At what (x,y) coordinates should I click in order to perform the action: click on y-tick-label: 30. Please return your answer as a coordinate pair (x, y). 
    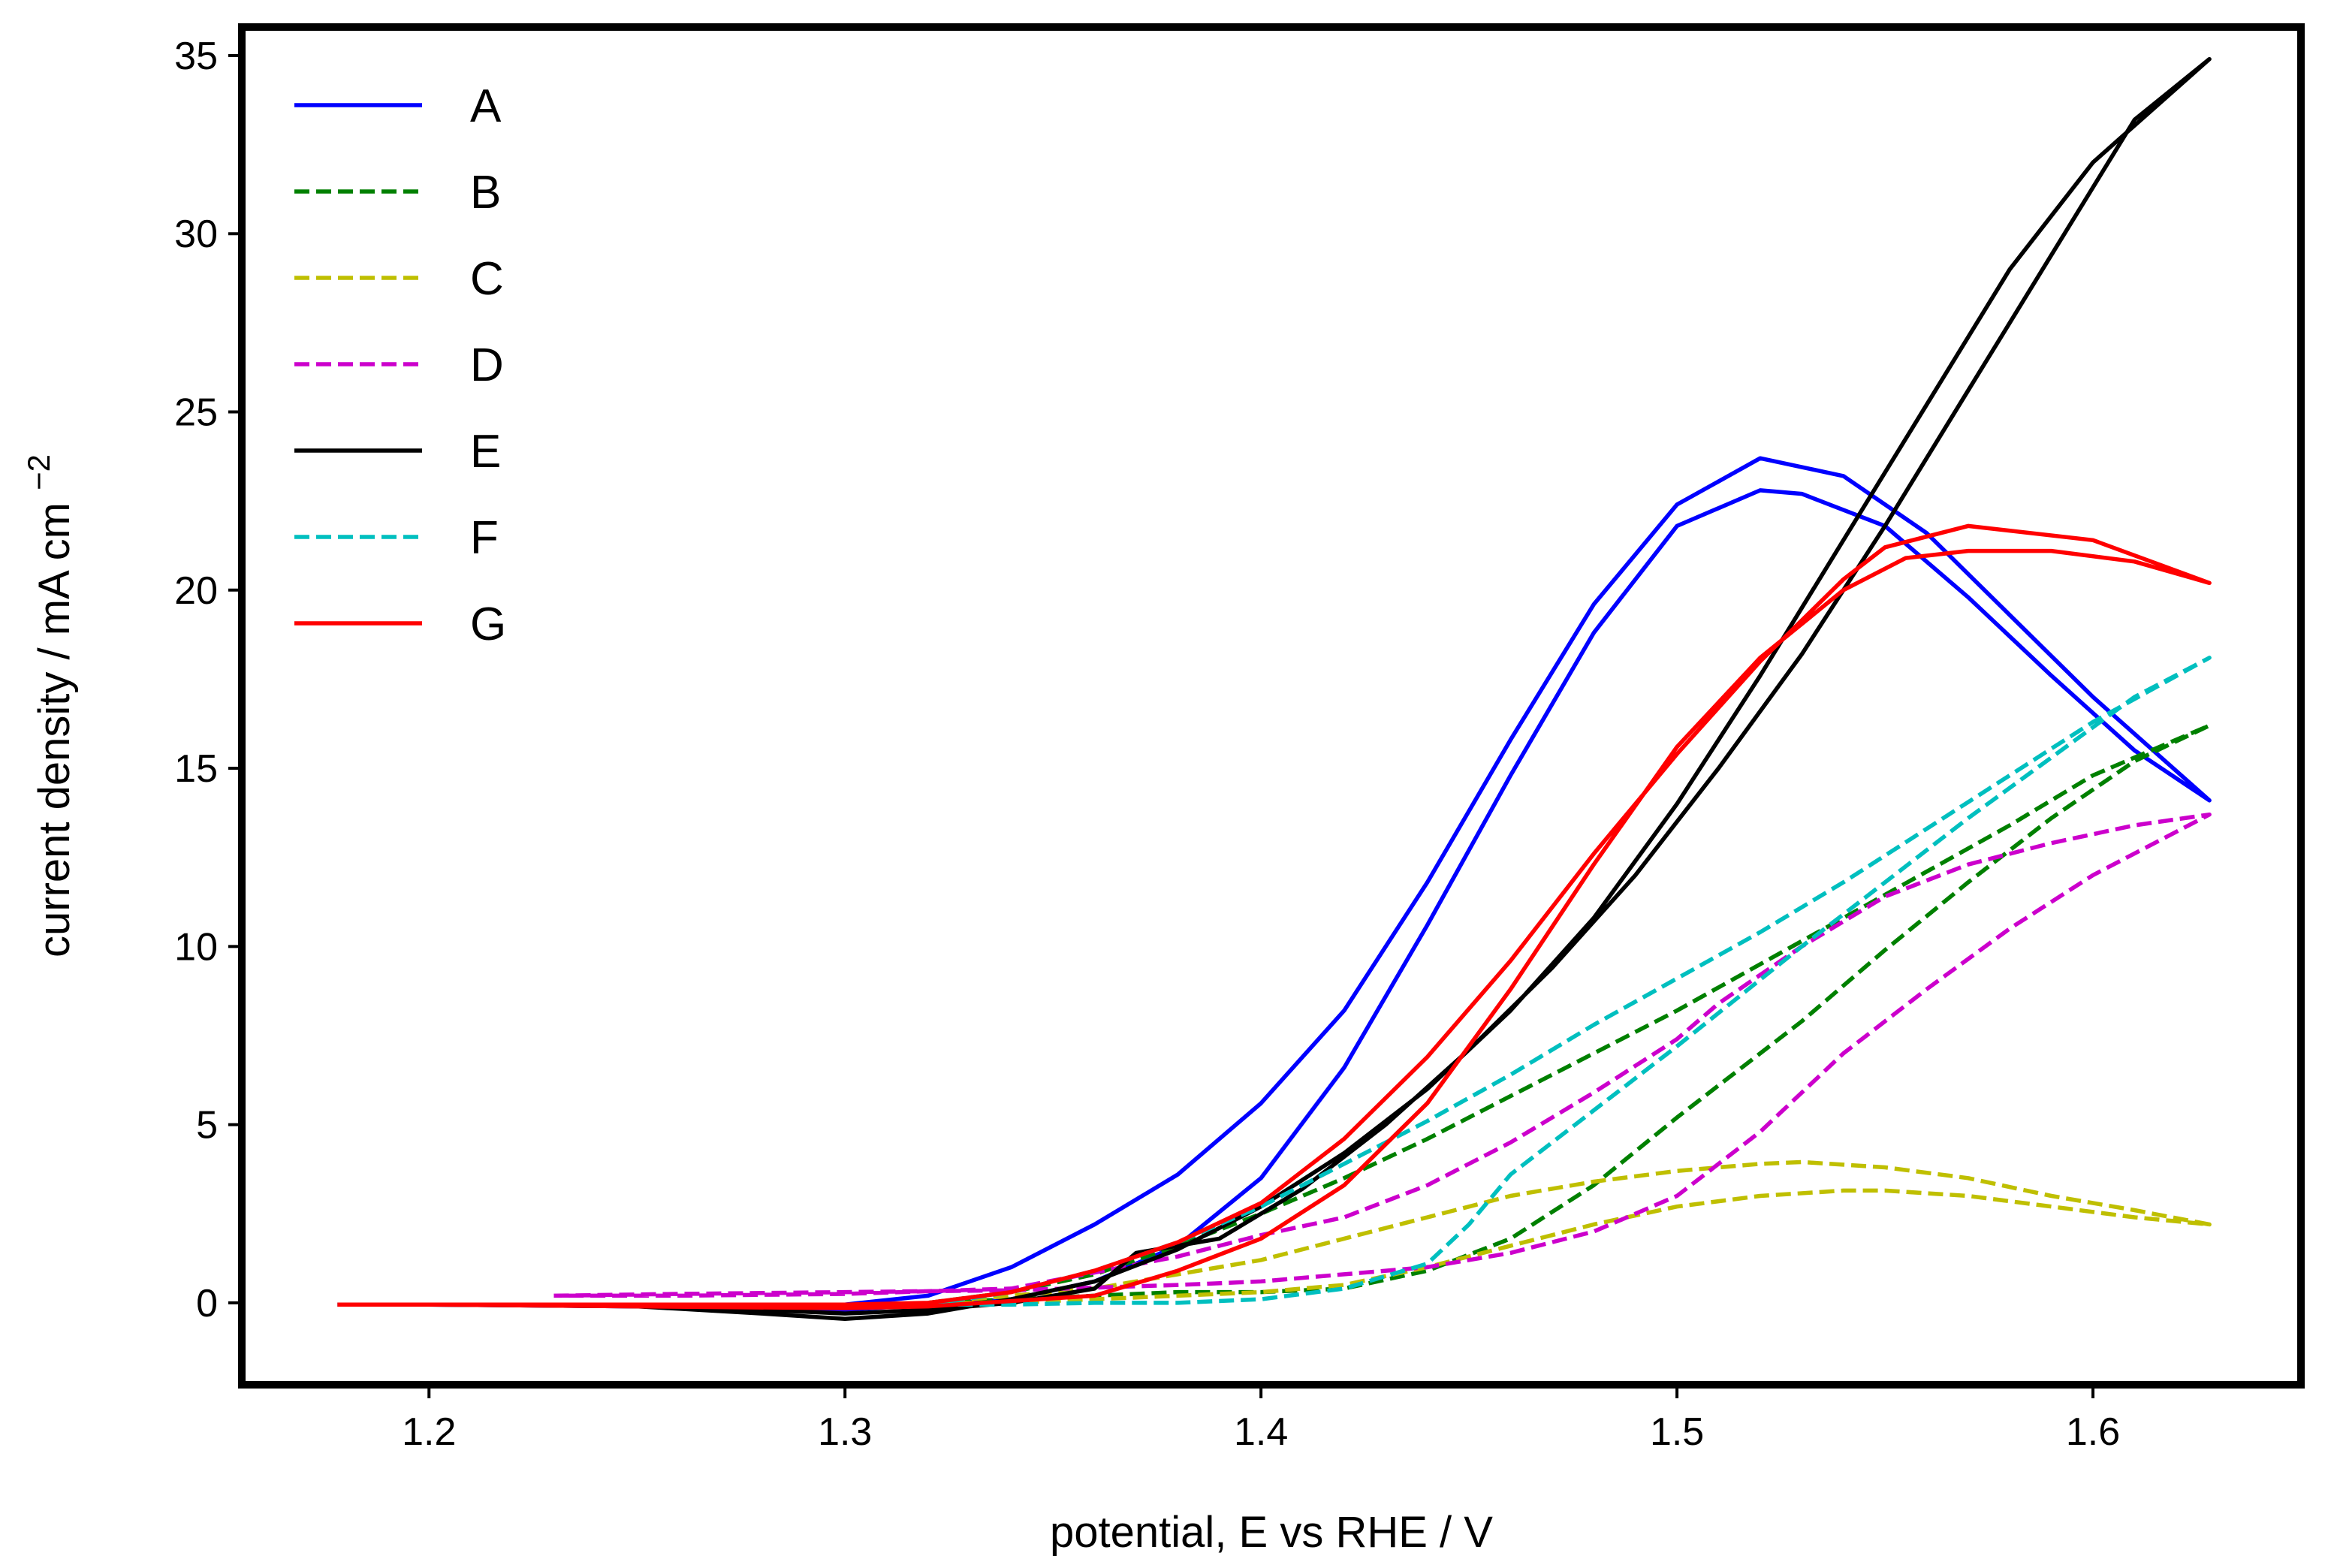
    Looking at the image, I should click on (196, 235).